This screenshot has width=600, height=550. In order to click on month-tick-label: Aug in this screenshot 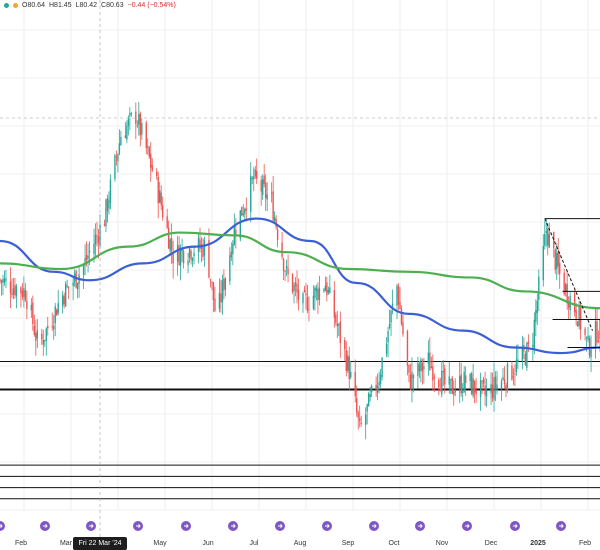, I will do `click(300, 543)`.